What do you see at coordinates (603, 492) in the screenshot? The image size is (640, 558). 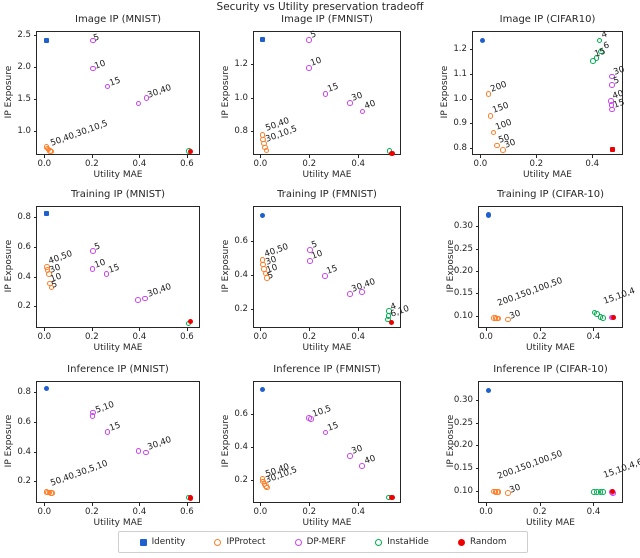 I see `data-point-instahide` at bounding box center [603, 492].